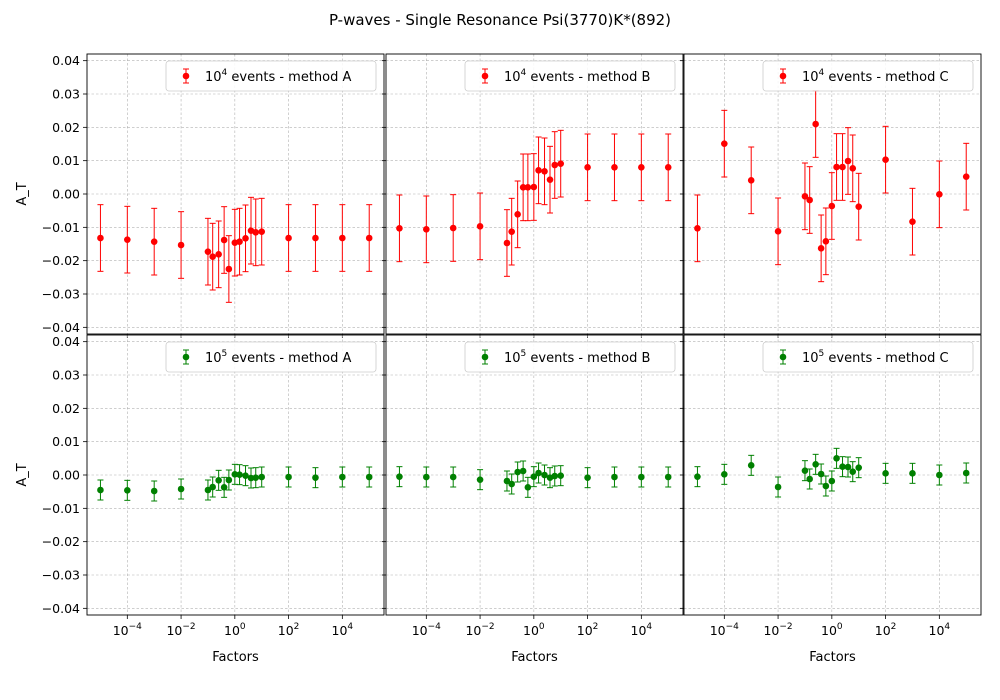 Image resolution: width=1000 pixels, height=700 pixels. Describe the element at coordinates (570, 357) in the screenshot. I see `legend: 105 events - method B` at that location.